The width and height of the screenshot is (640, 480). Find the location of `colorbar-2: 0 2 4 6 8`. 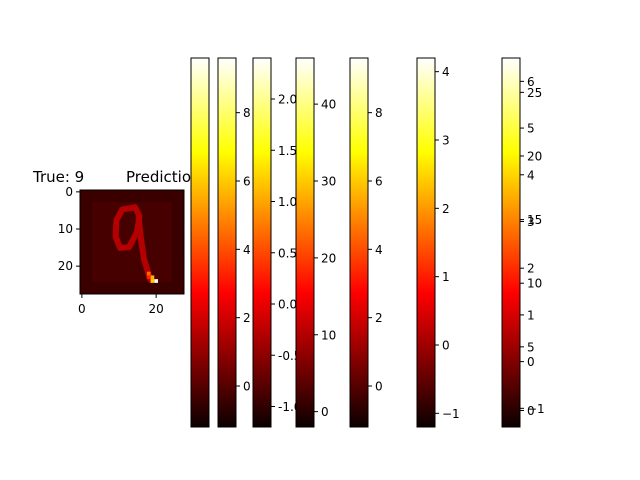

colorbar-2: 0 2 4 6 8 is located at coordinates (234, 242).